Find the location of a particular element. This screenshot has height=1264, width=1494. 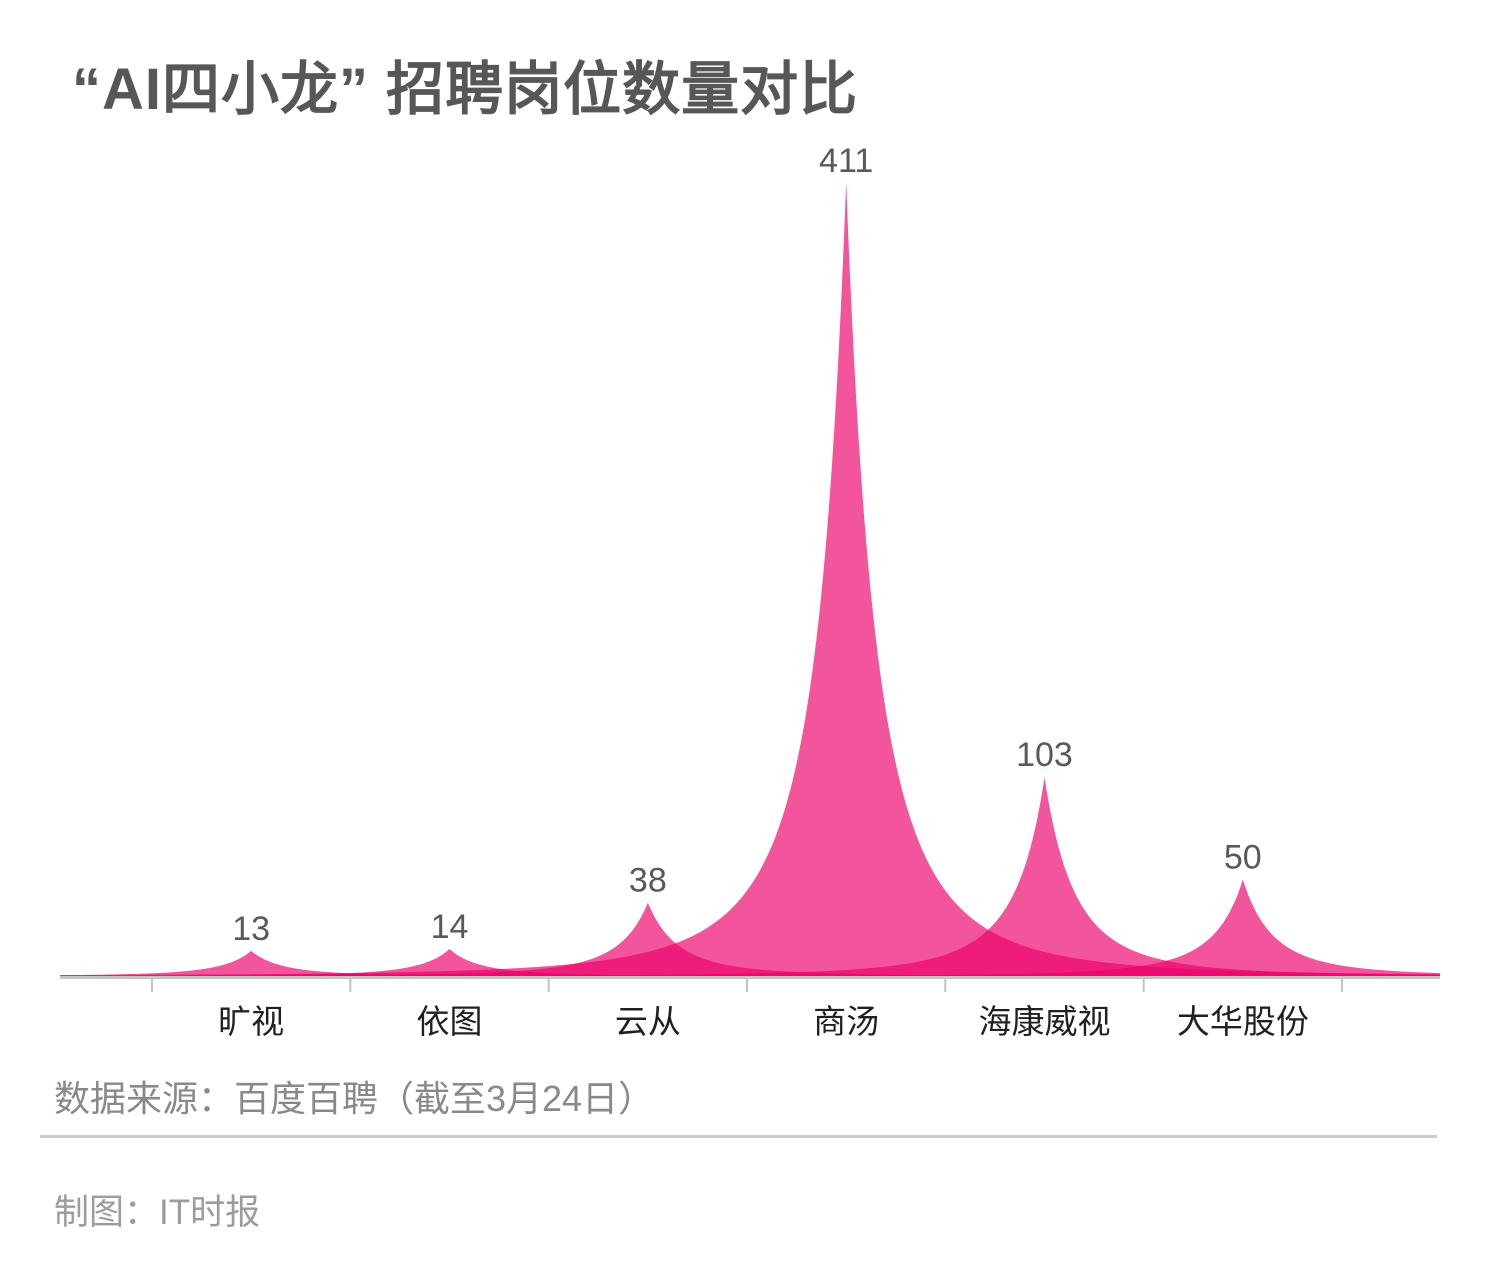

value-label: 13 is located at coordinates (251, 929).